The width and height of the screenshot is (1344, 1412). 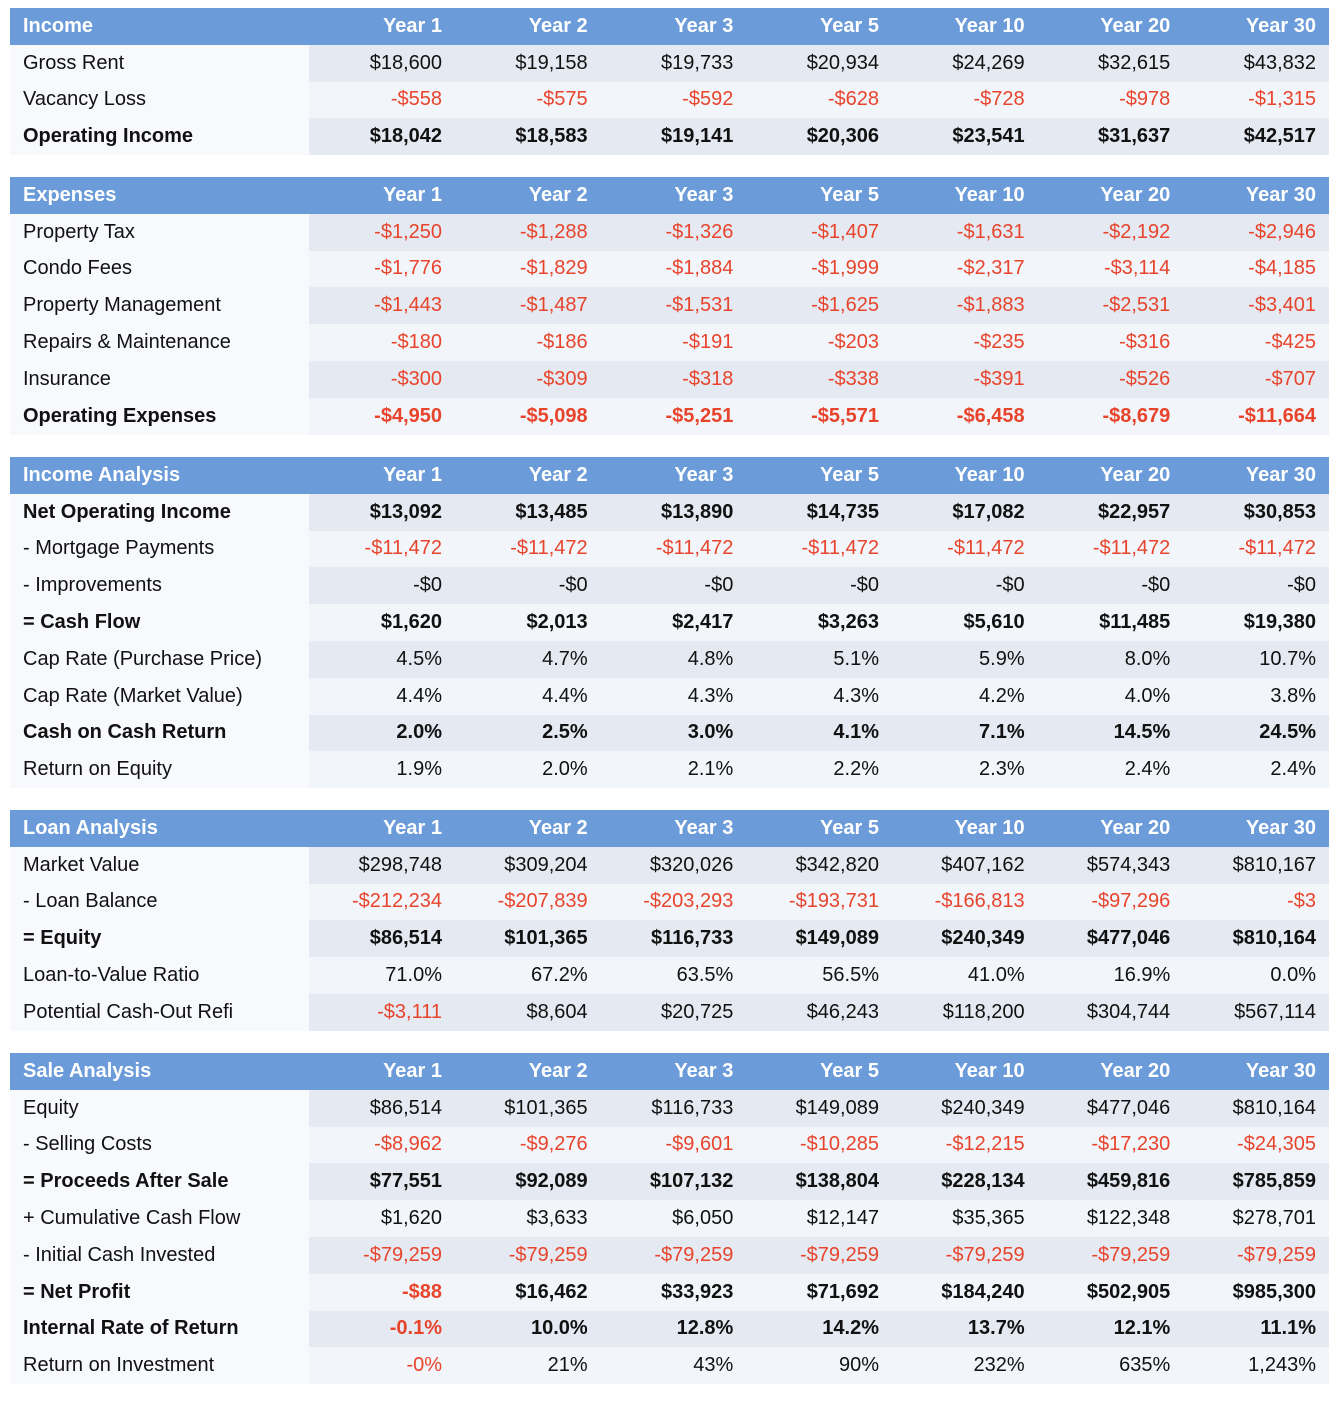 I want to click on row-label: Repairs & Maintenance, so click(x=160, y=342).